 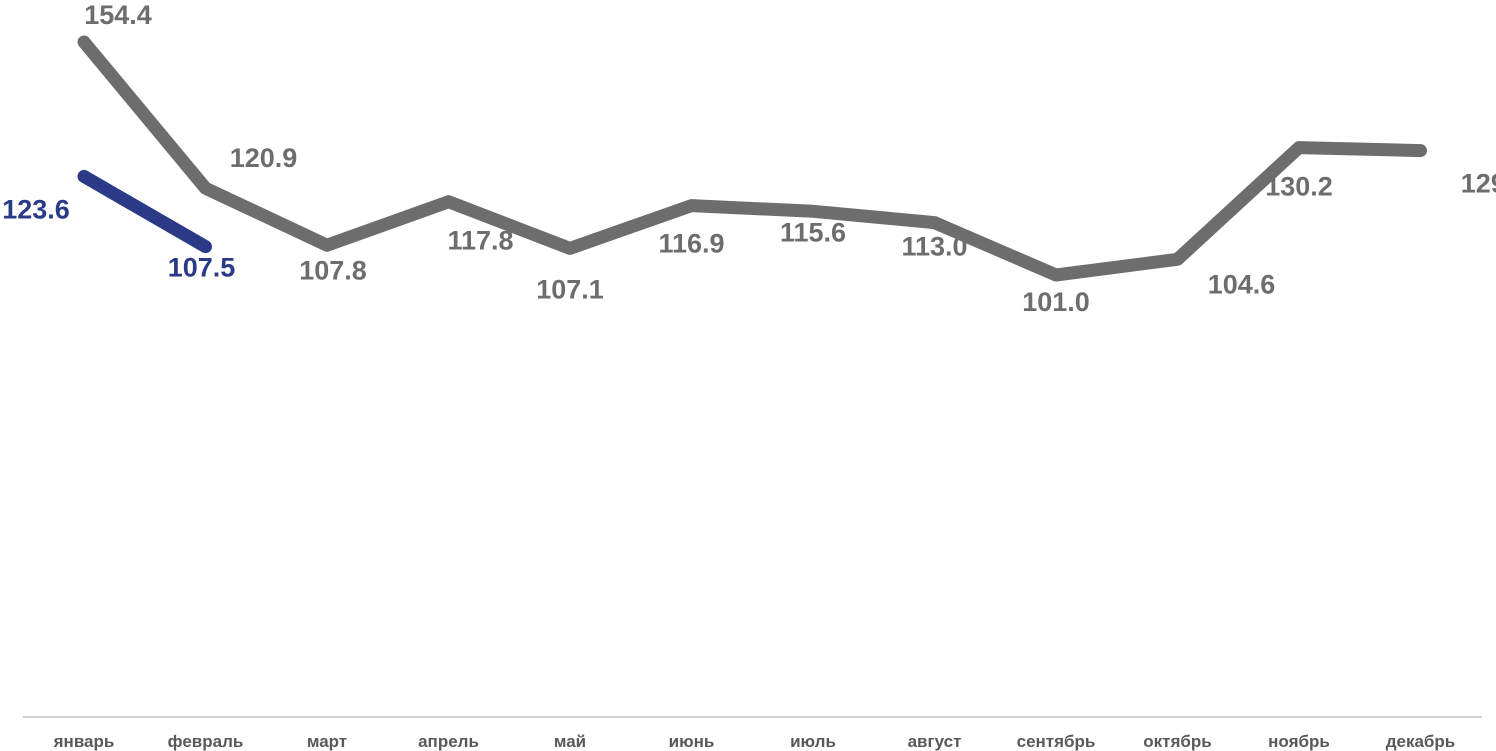 I want to click on data-label: 107.8, so click(x=333, y=270).